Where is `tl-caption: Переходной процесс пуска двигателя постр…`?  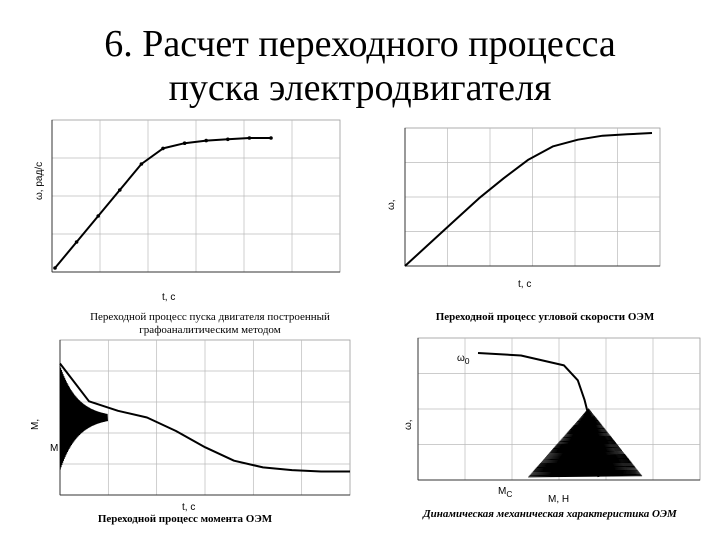 tl-caption: Переходной процесс пуска двигателя постр… is located at coordinates (210, 324).